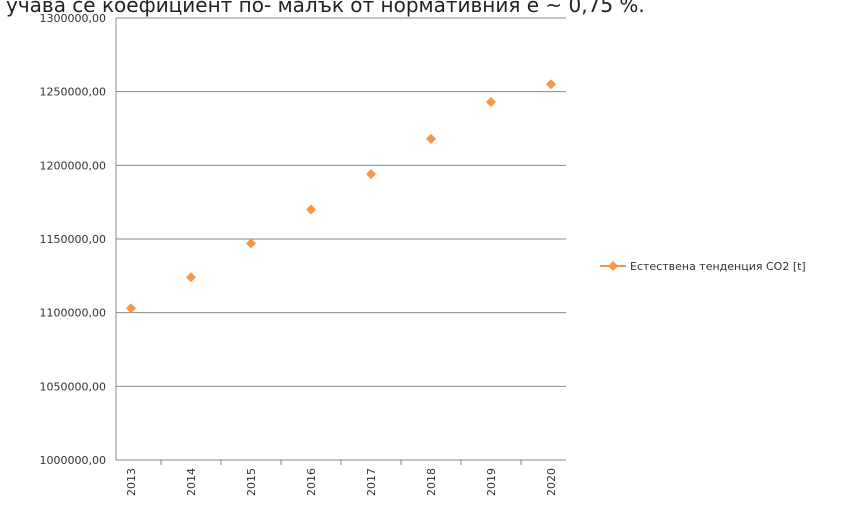 The image size is (861, 510). I want to click on legend-label: Естествена тенденция CO2 [t], so click(718, 266).